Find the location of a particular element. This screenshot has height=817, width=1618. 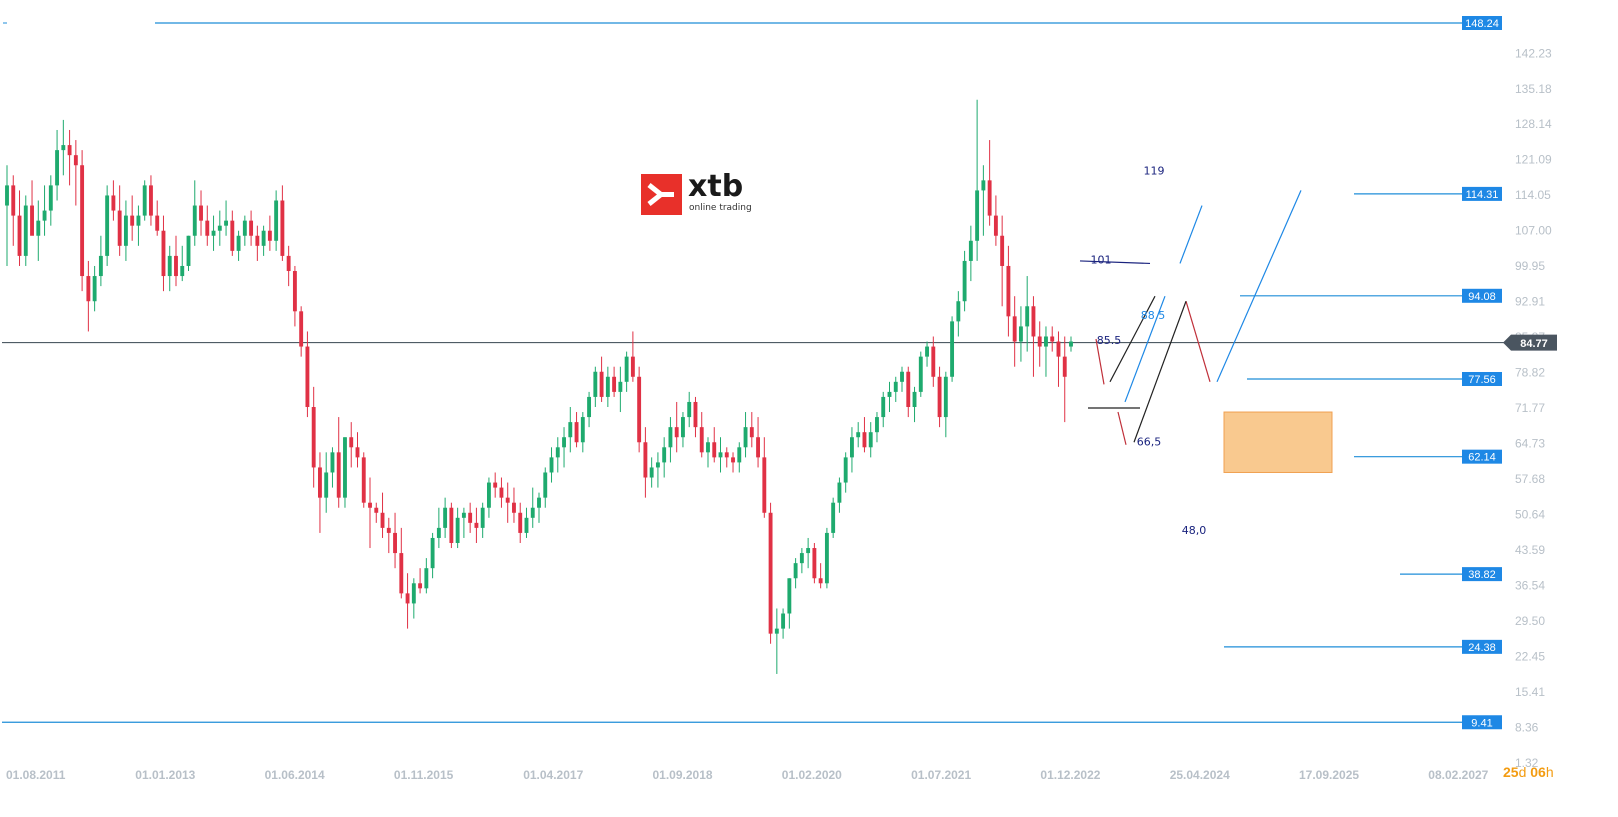

y-tick-label: 135.18 is located at coordinates (1533, 89).